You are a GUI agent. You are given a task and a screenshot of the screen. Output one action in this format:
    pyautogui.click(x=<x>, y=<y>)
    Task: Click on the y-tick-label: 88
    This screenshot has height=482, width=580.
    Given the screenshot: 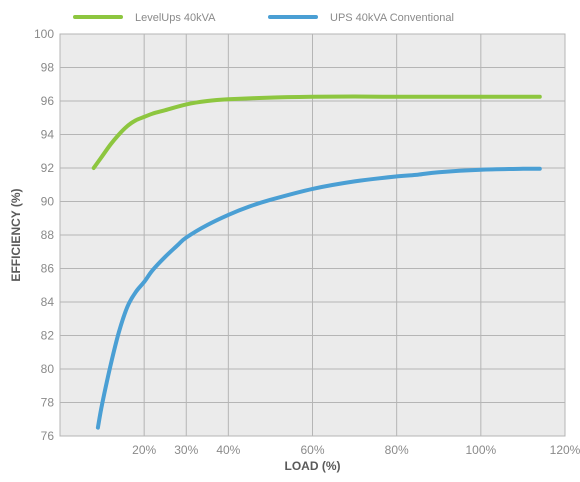 What is the action you would take?
    pyautogui.click(x=48, y=235)
    